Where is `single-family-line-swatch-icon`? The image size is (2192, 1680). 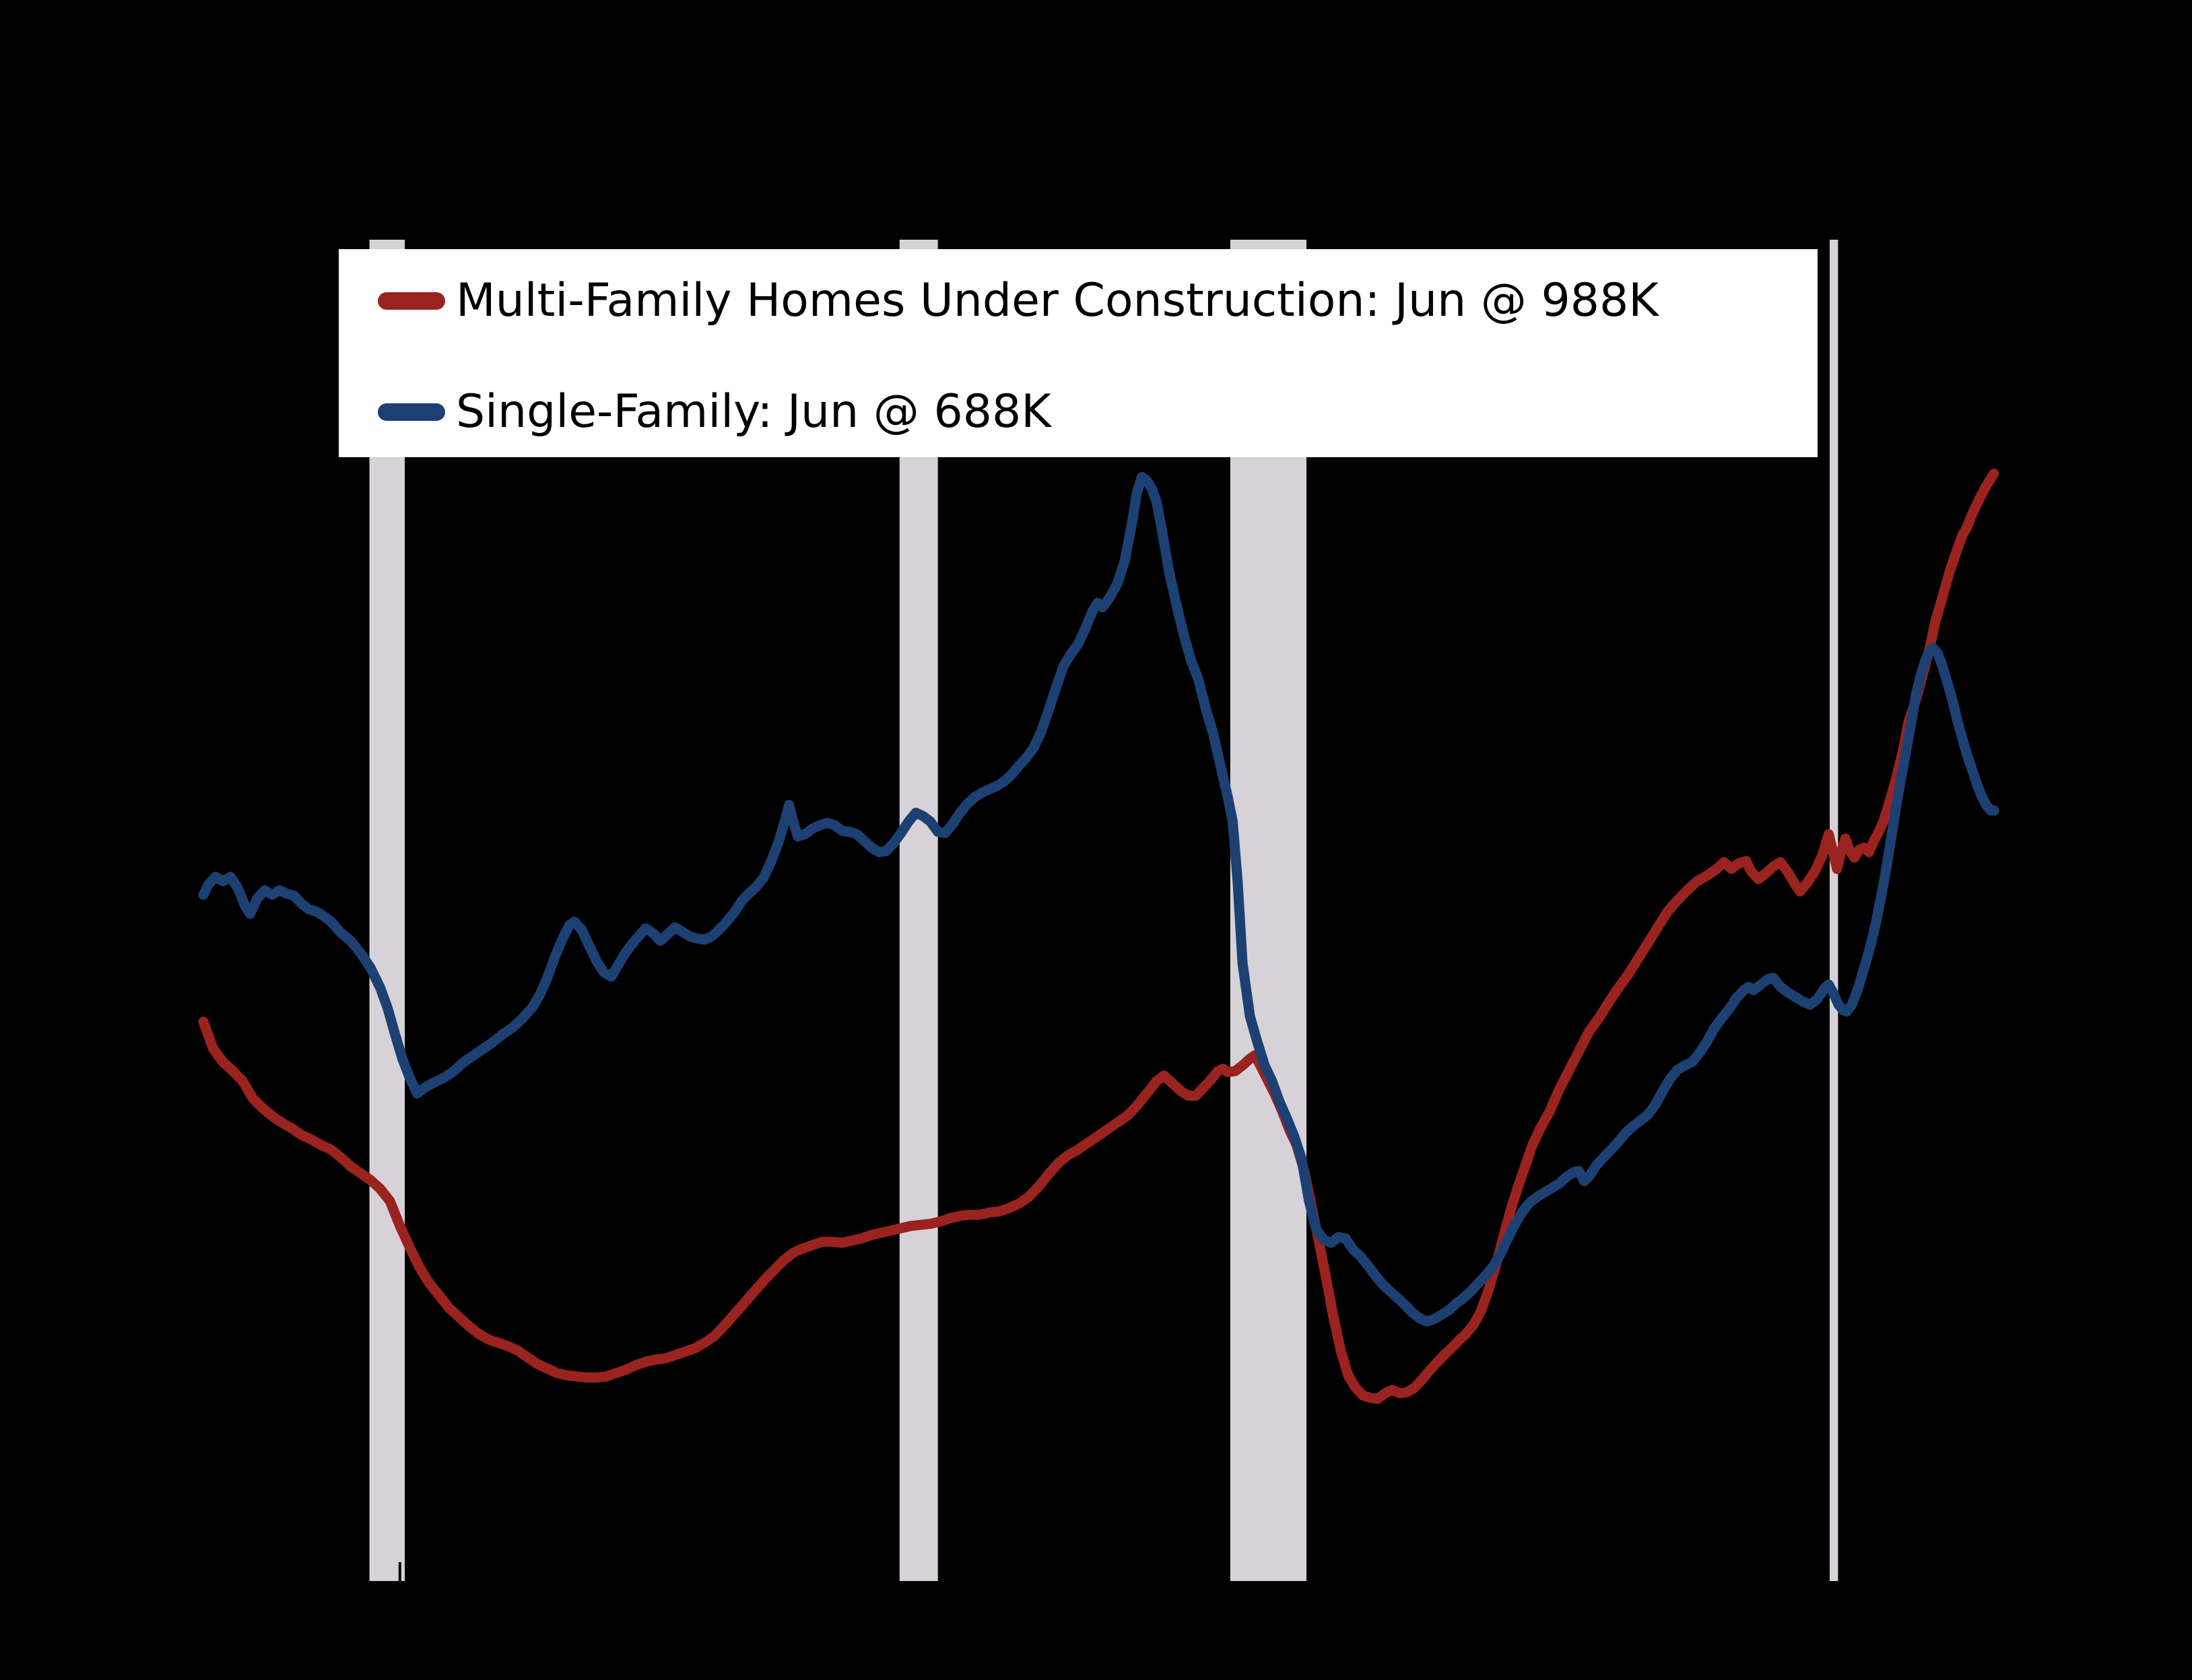
single-family-line-swatch-icon is located at coordinates (411, 412).